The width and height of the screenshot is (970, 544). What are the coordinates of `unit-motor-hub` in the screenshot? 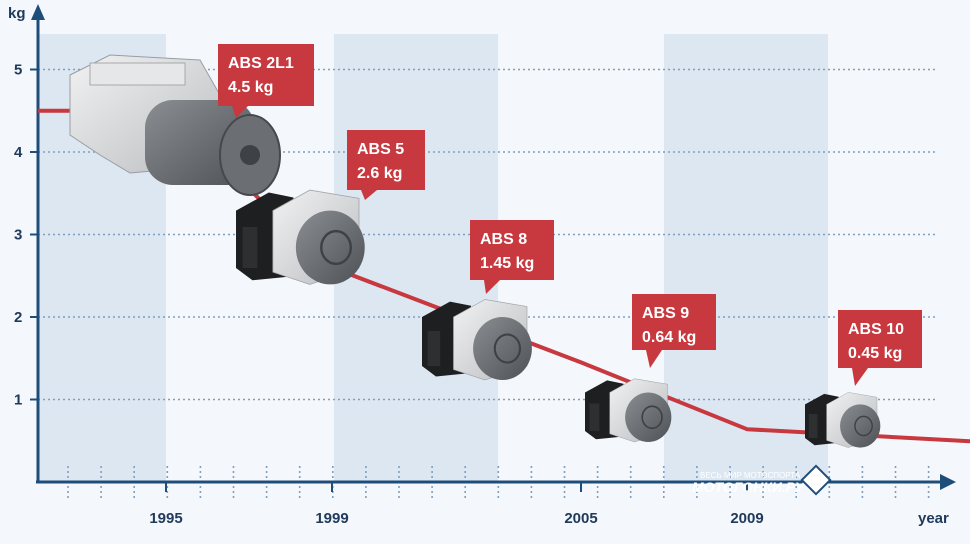 It's located at (250, 155).